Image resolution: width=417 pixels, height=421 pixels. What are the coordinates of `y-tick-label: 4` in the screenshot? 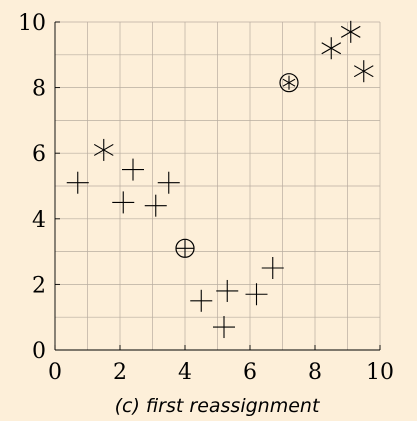 It's located at (39, 220).